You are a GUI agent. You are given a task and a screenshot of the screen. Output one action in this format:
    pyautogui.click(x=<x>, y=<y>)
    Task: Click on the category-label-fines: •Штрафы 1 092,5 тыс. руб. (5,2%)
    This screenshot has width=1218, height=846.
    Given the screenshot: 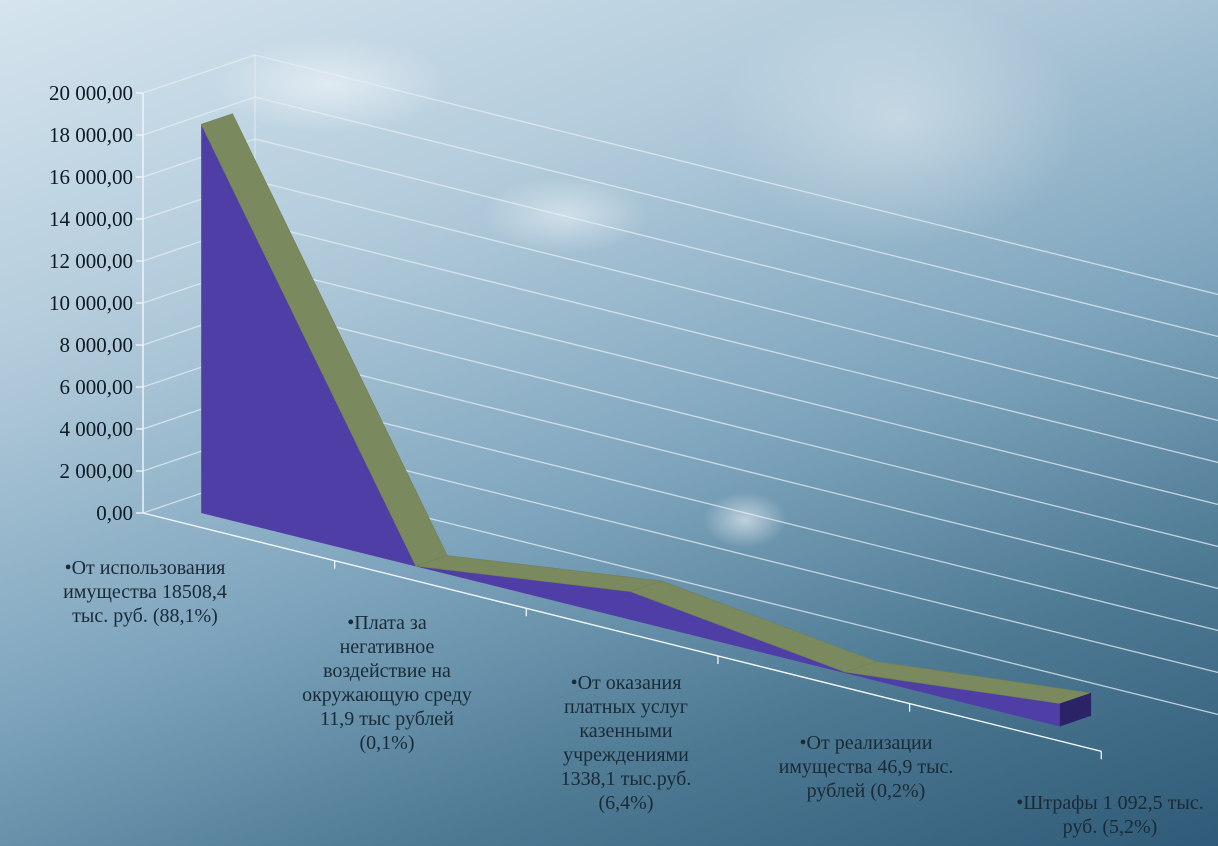 What is the action you would take?
    pyautogui.click(x=1110, y=815)
    